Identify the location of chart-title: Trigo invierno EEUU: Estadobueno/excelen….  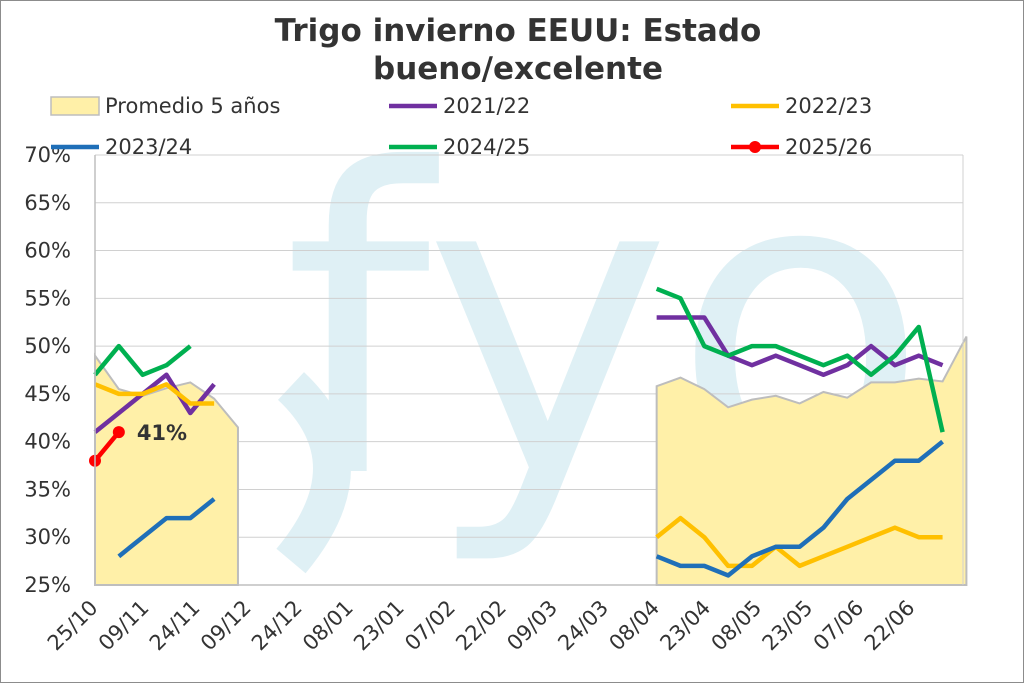
(518, 50).